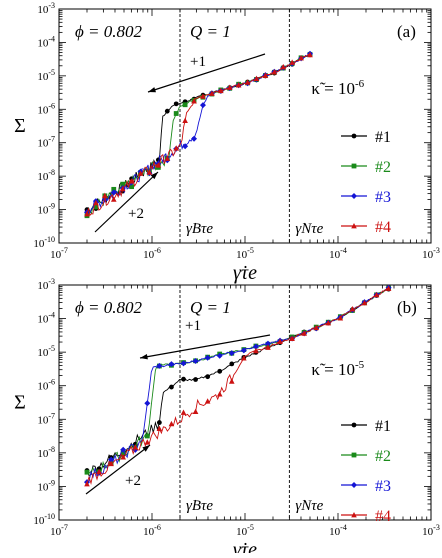  Describe the element at coordinates (383, 486) in the screenshot. I see `legend-label-3: #3` at that location.